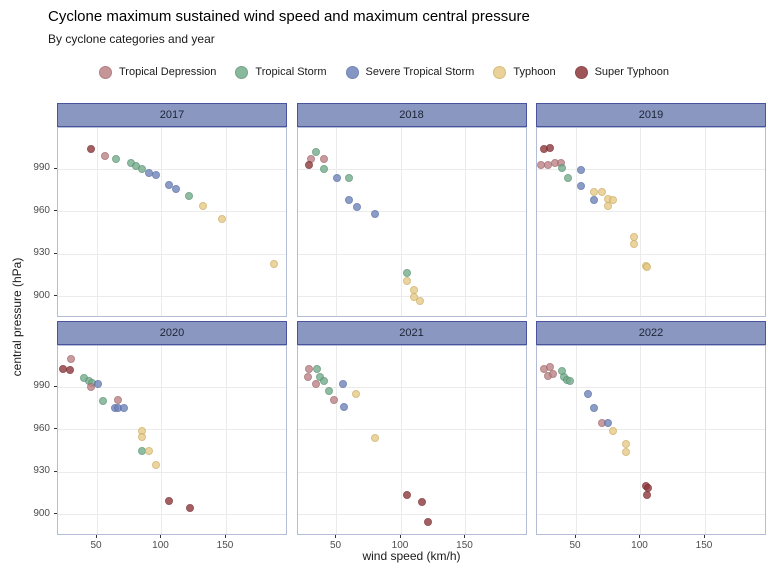 The width and height of the screenshot is (768, 576). I want to click on legend-label: Tropical Storm, so click(291, 72).